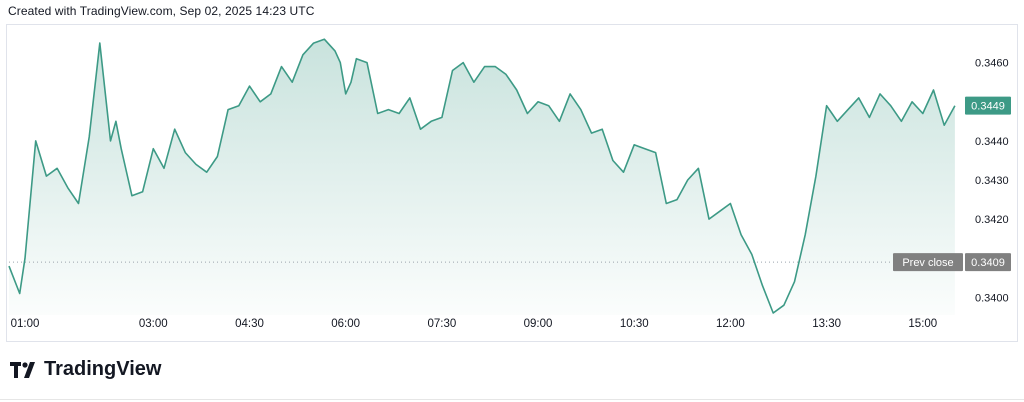 The image size is (1024, 402). I want to click on tradingview-logo: TradingView, so click(85, 369).